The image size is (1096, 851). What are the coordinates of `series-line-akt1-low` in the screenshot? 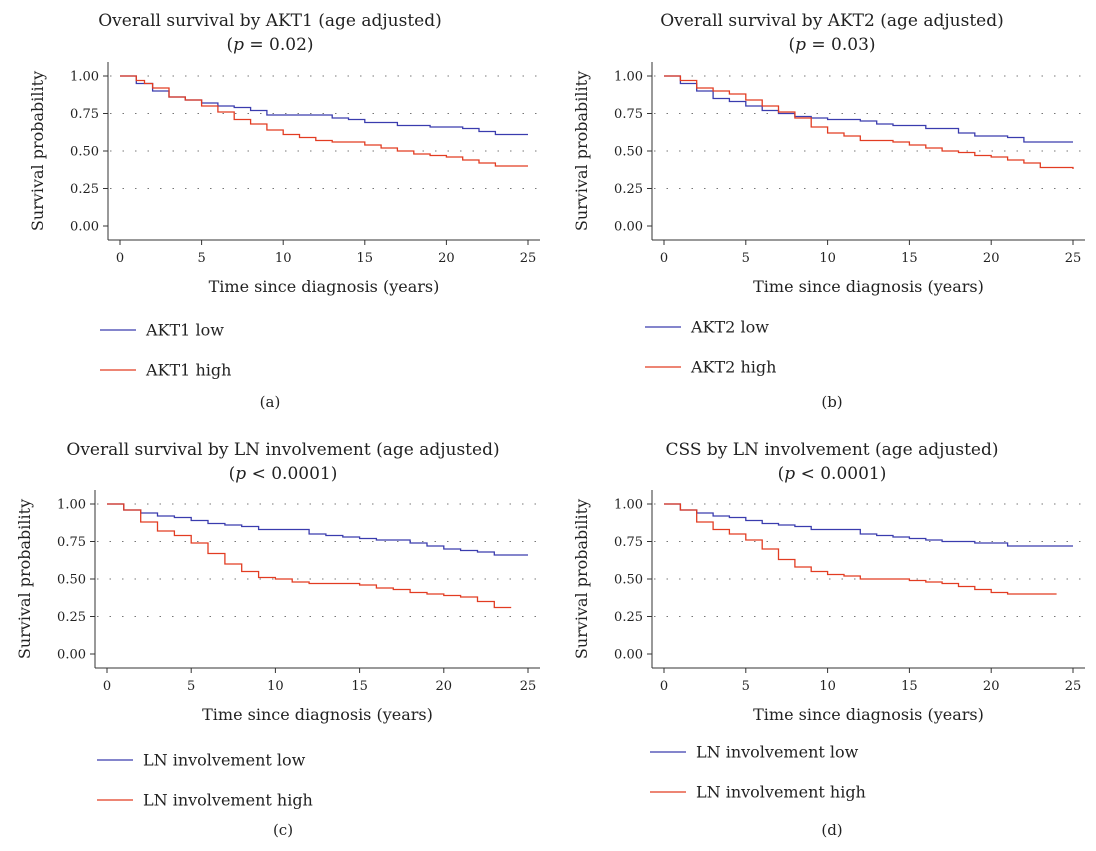 It's located at (324, 105).